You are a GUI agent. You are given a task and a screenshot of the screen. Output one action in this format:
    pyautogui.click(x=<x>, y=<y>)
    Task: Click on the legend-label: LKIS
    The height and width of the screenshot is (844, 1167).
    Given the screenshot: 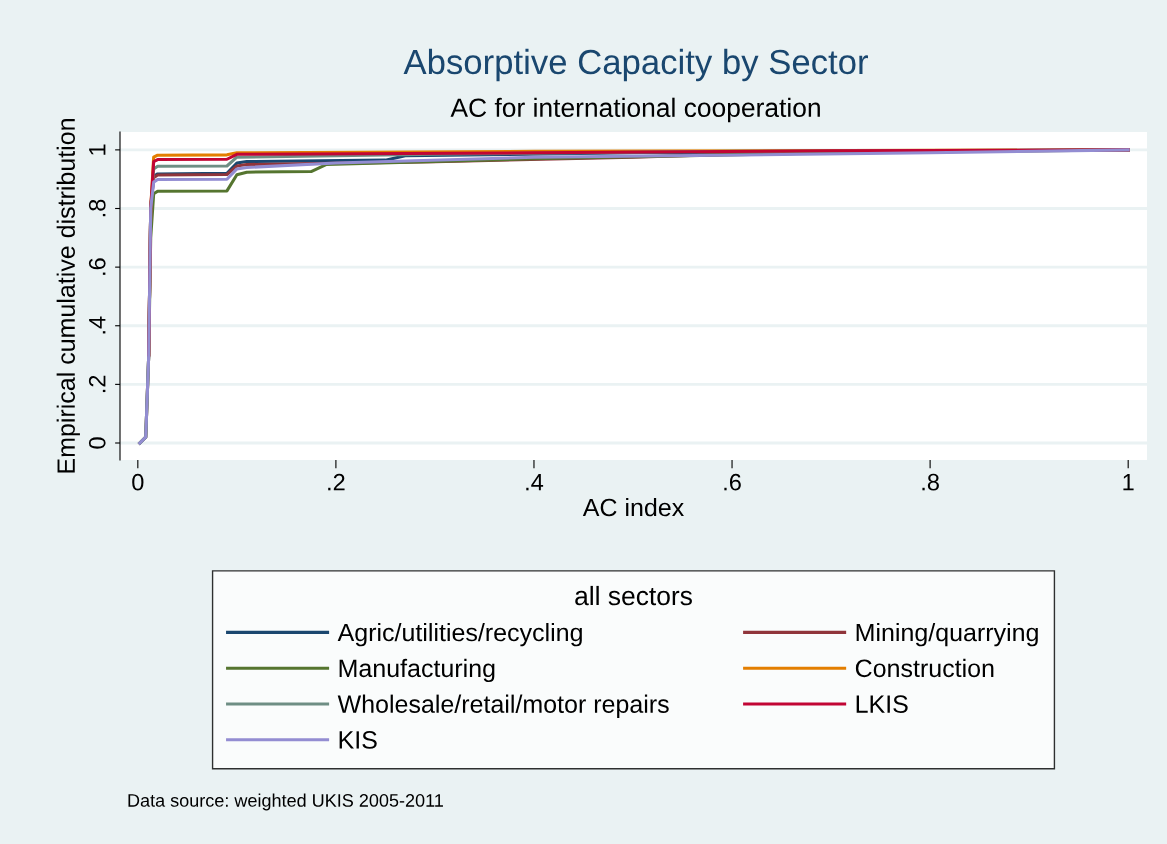 What is the action you would take?
    pyautogui.click(x=882, y=704)
    